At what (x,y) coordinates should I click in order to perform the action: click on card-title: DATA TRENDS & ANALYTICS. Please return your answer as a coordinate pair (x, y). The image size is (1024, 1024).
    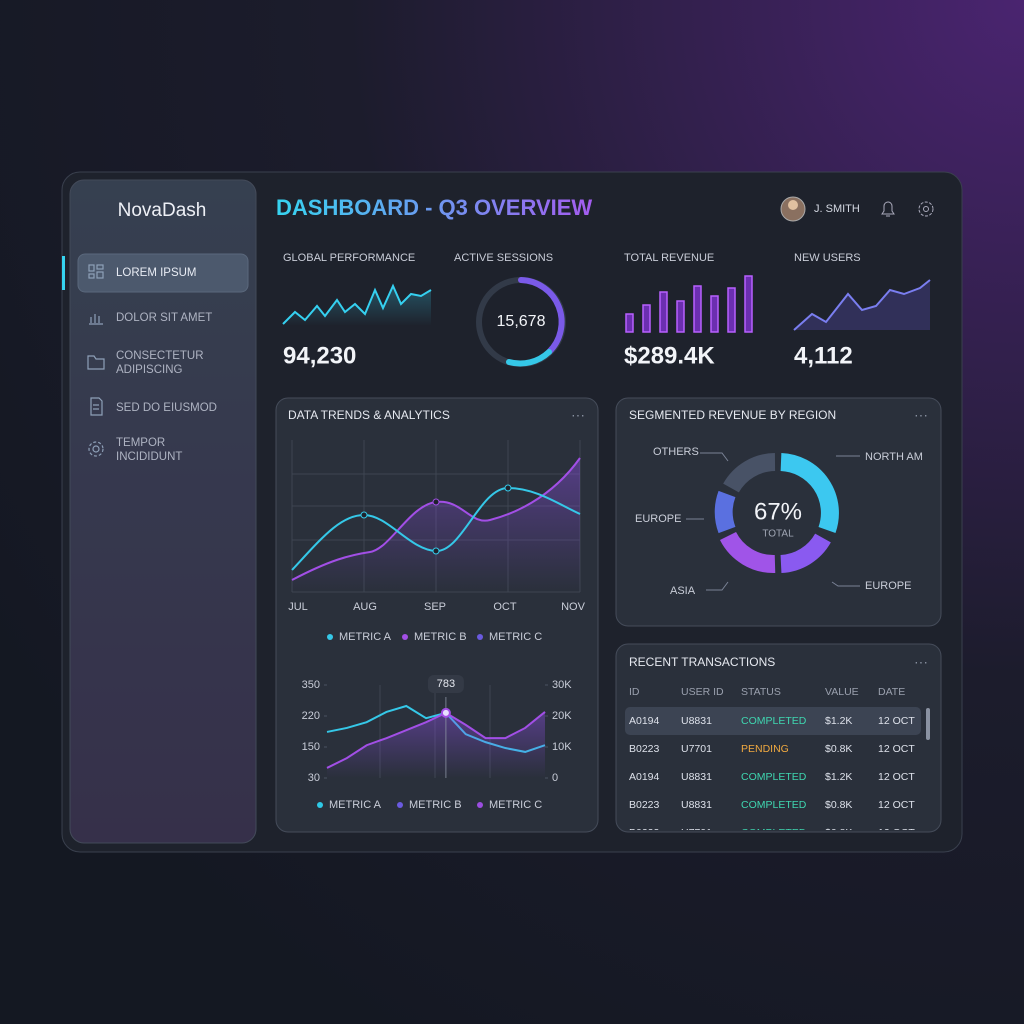
    Looking at the image, I should click on (369, 415).